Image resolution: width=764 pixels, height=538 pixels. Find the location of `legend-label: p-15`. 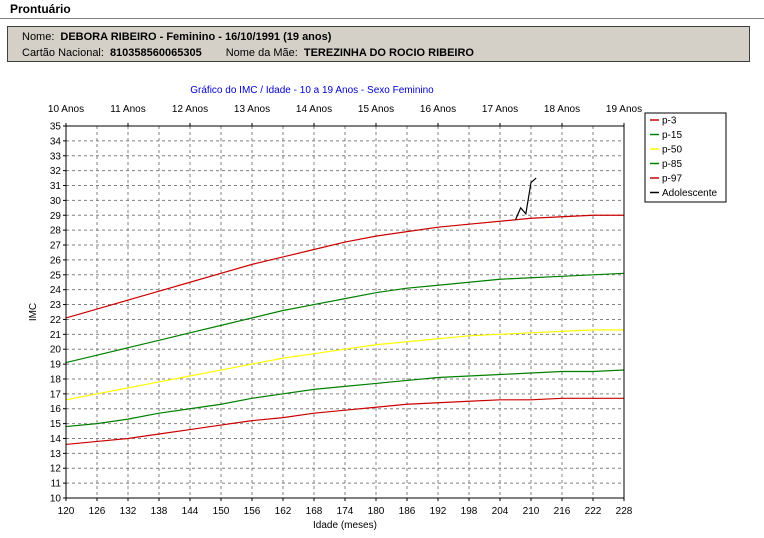

legend-label: p-15 is located at coordinates (672, 135).